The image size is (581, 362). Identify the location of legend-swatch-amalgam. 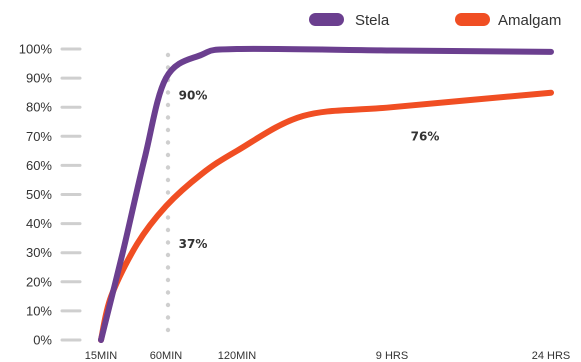
(472, 19).